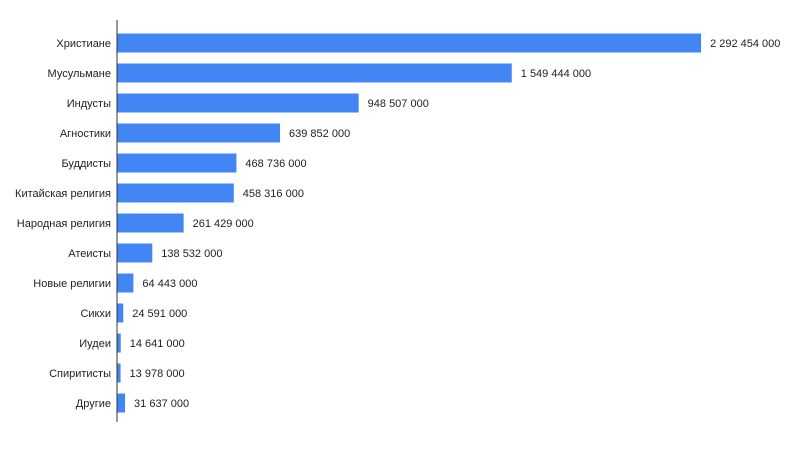 This screenshot has width=800, height=455. I want to click on value-label: 458 316 000, so click(273, 194).